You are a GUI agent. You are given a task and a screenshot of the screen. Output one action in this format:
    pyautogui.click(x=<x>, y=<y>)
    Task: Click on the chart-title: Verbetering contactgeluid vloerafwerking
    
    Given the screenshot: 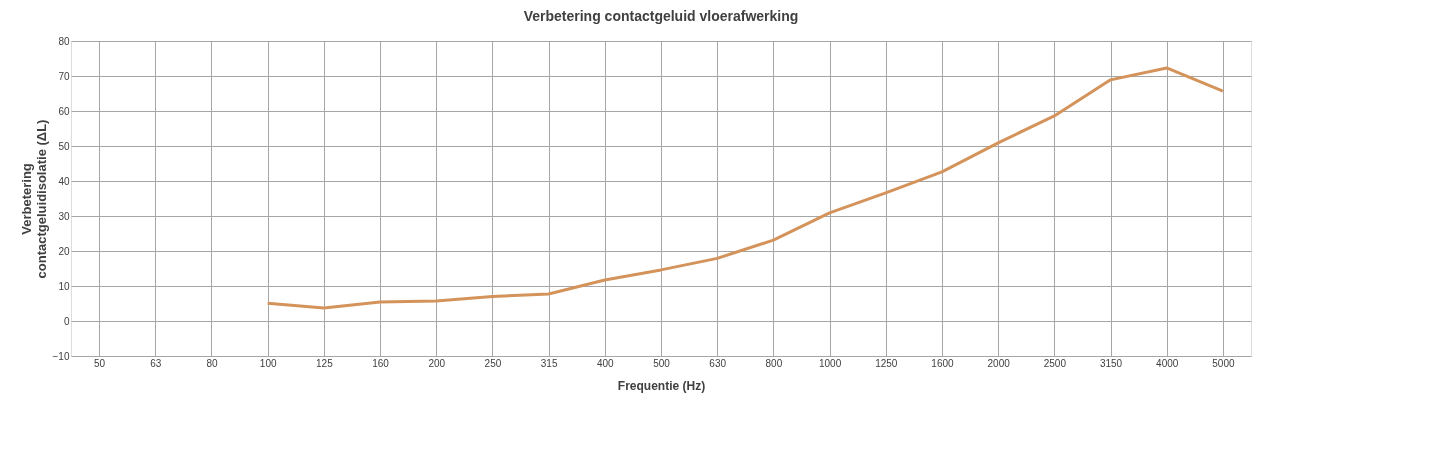 What is the action you would take?
    pyautogui.click(x=661, y=16)
    